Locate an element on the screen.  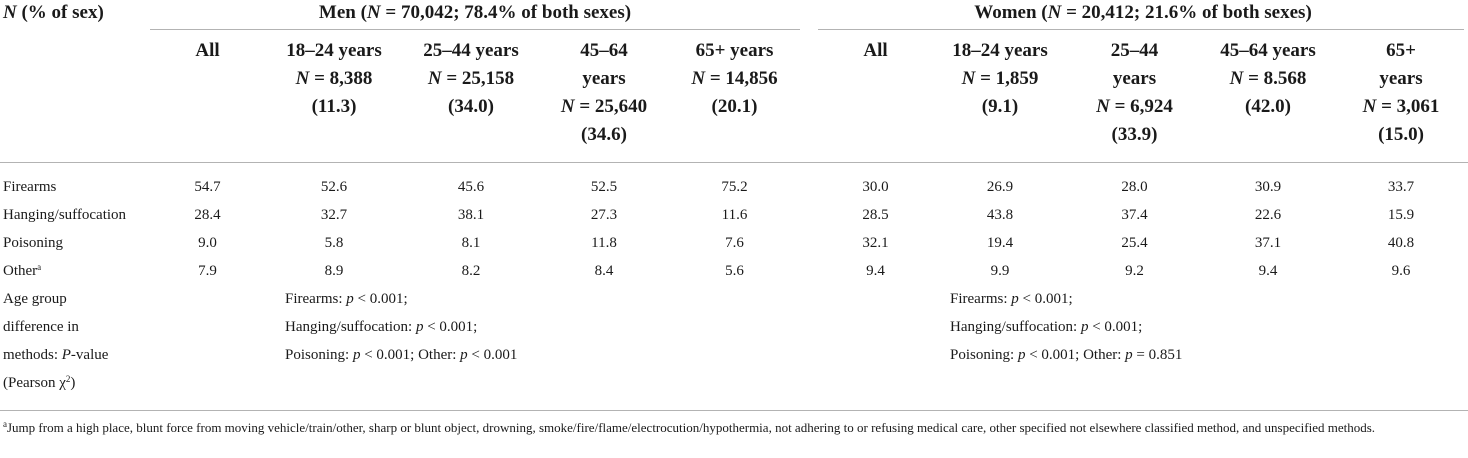
men-p-l3-post: < 0.001 is located at coordinates (492, 354).